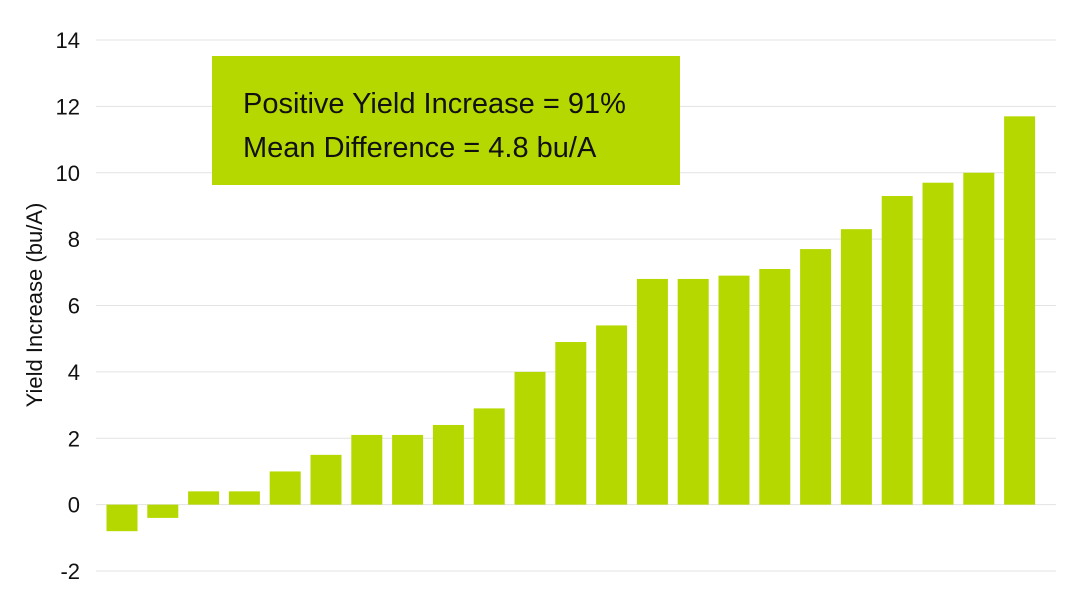  I want to click on y-tick-label: 6, so click(74, 306).